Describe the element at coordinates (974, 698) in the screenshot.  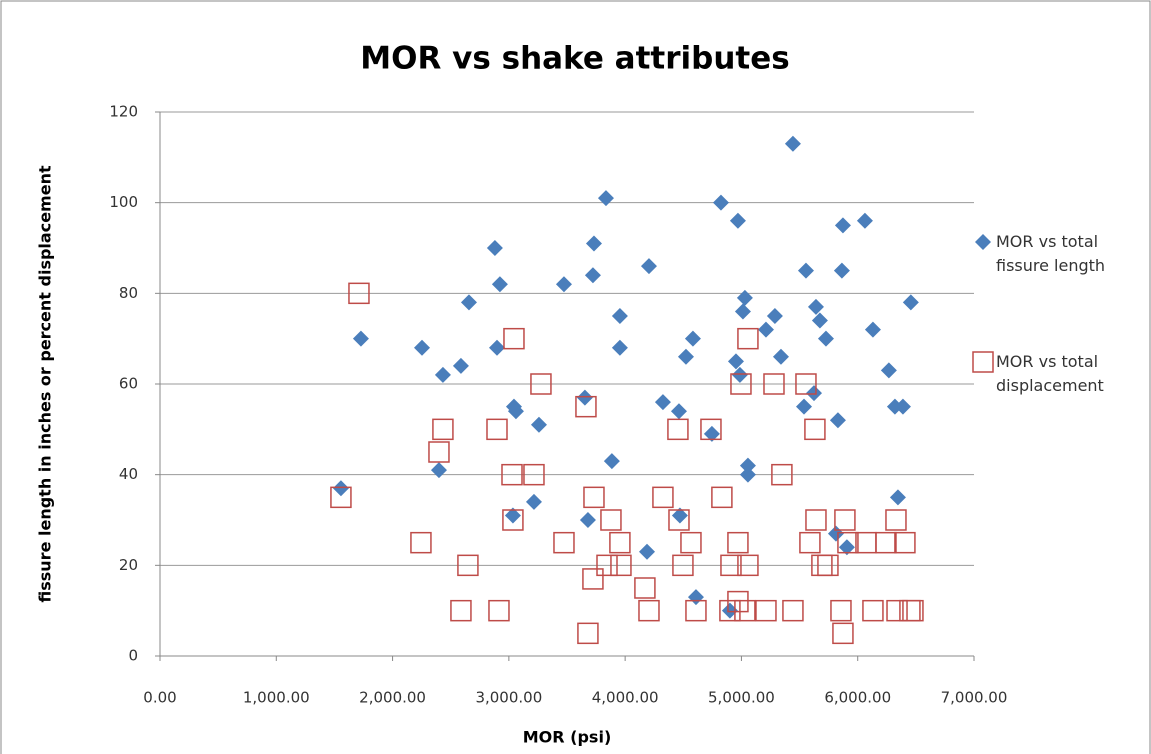
I see `x-tick-label: 7,000.00` at that location.